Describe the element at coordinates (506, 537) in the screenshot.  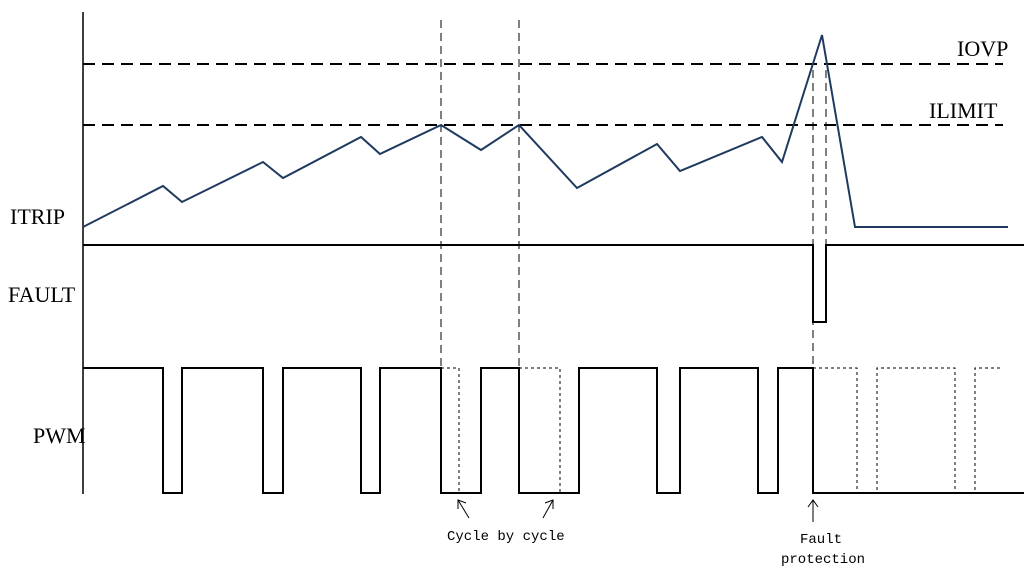
I see `cycle-by-cycle-label: Cycle by cycle` at that location.